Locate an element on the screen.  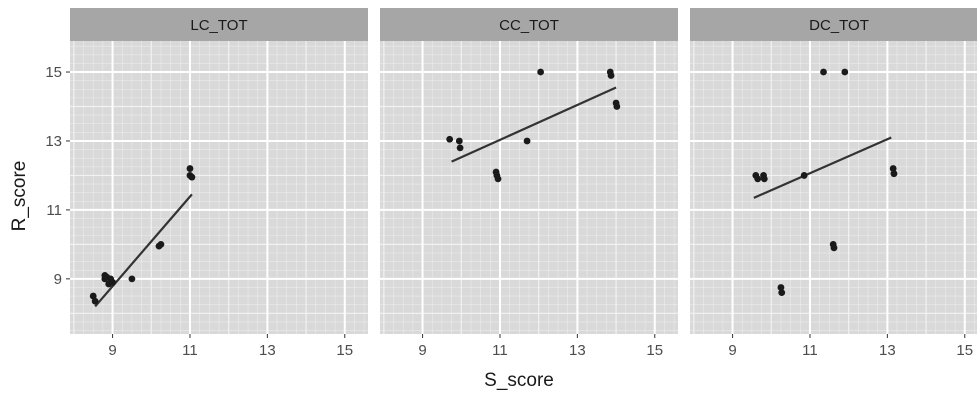
x-axis-title: S_score is located at coordinates (519, 380).